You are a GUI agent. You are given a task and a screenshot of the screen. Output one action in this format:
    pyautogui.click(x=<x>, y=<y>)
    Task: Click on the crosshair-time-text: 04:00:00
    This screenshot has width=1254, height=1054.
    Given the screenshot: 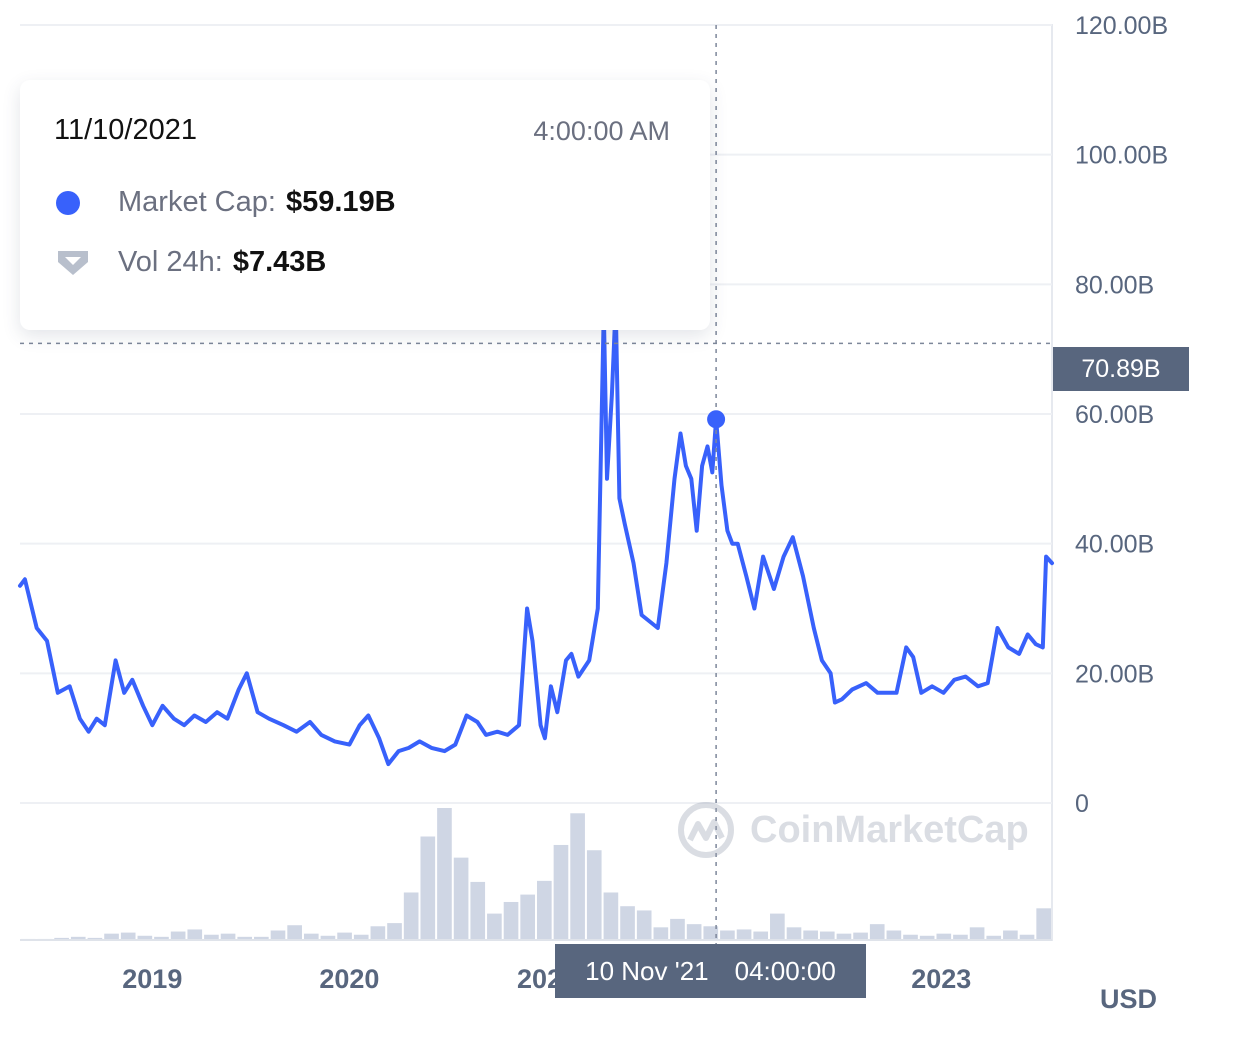 What is the action you would take?
    pyautogui.click(x=785, y=971)
    